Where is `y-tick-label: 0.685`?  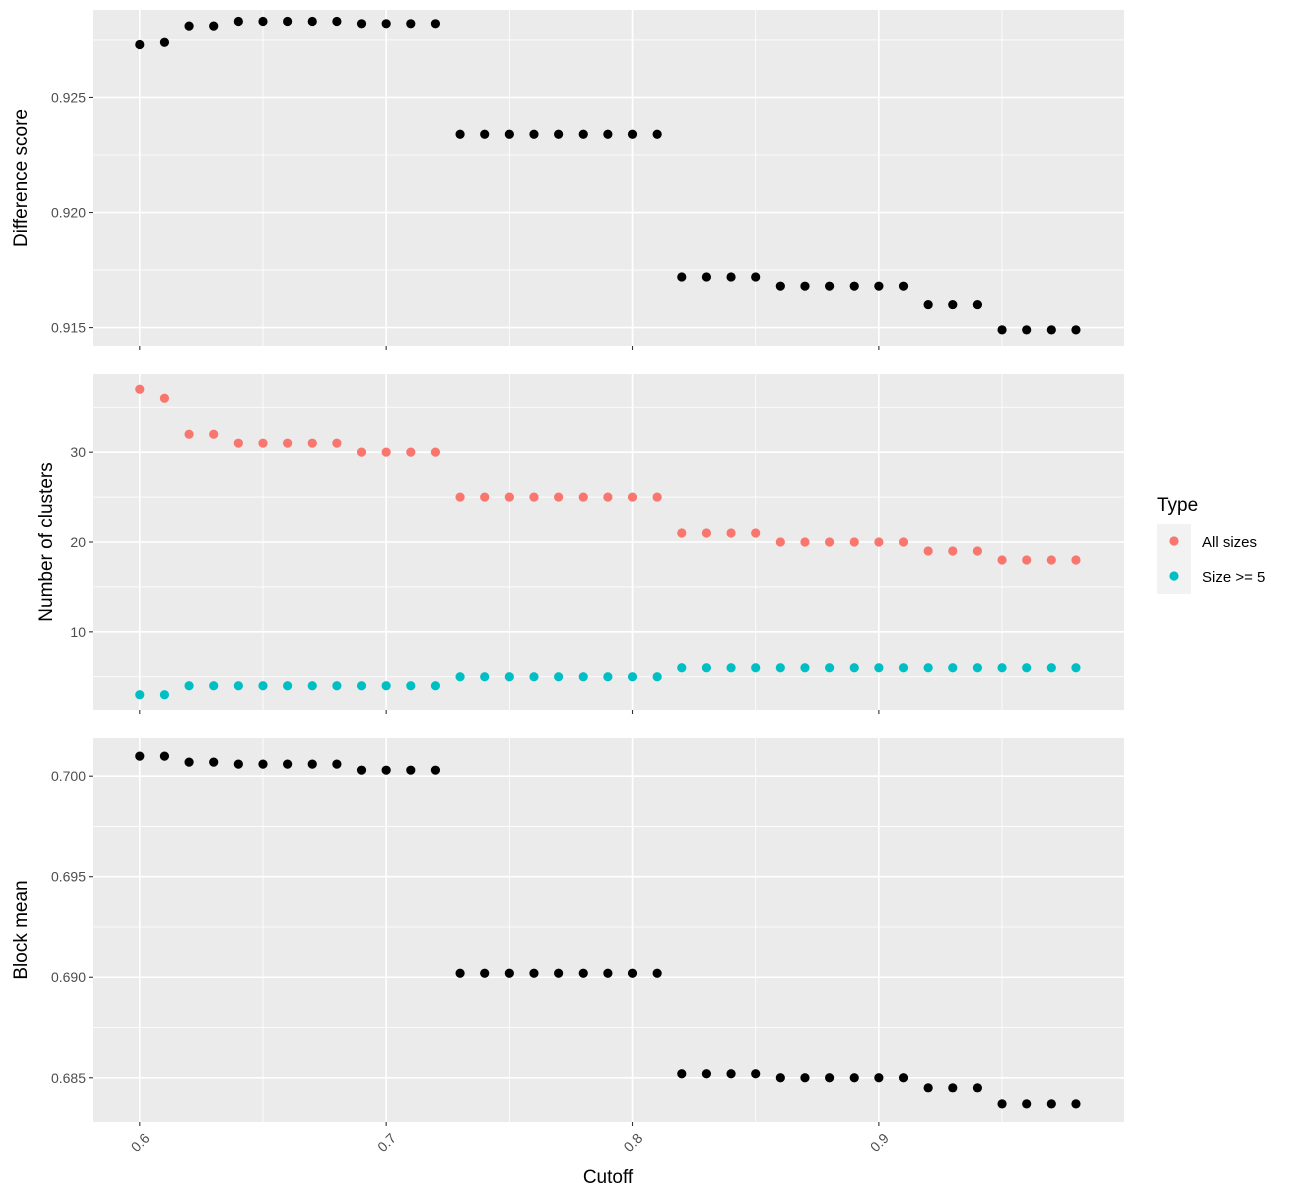
y-tick-label: 0.685 is located at coordinates (68, 1078).